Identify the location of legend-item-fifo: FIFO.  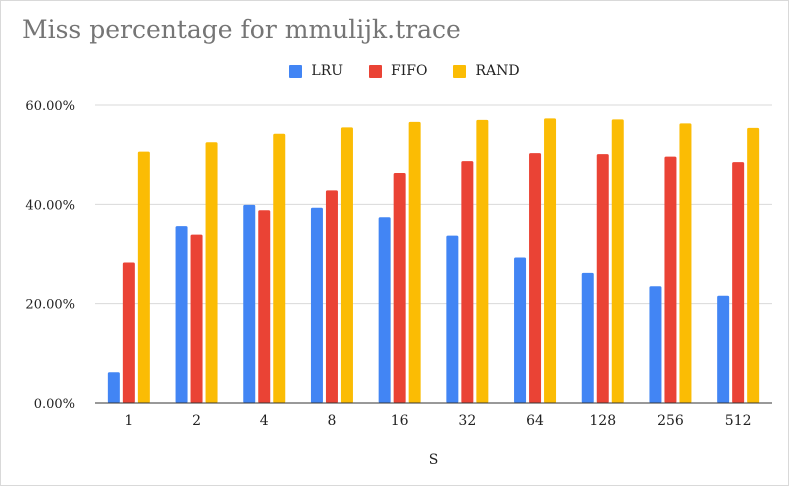
(398, 71).